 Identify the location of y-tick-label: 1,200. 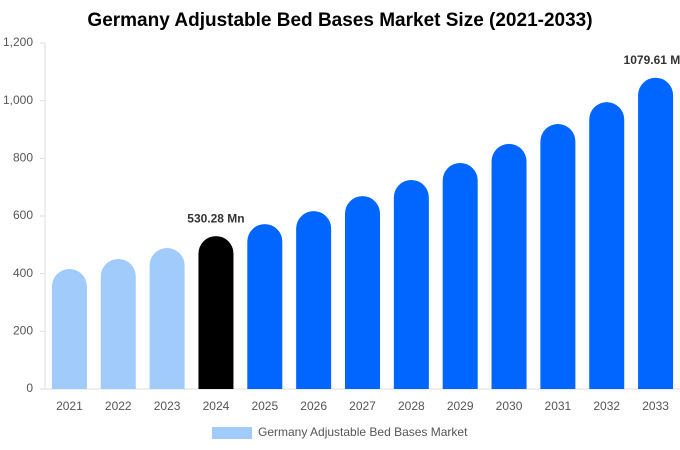
(18, 42).